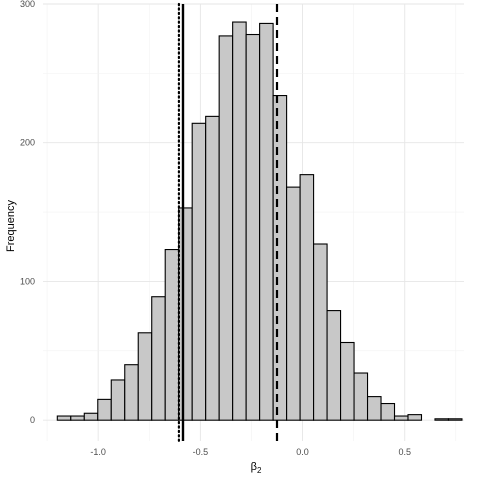 This screenshot has width=480, height=480. What do you see at coordinates (27, 4) in the screenshot?
I see `y-tick-label: 300` at bounding box center [27, 4].